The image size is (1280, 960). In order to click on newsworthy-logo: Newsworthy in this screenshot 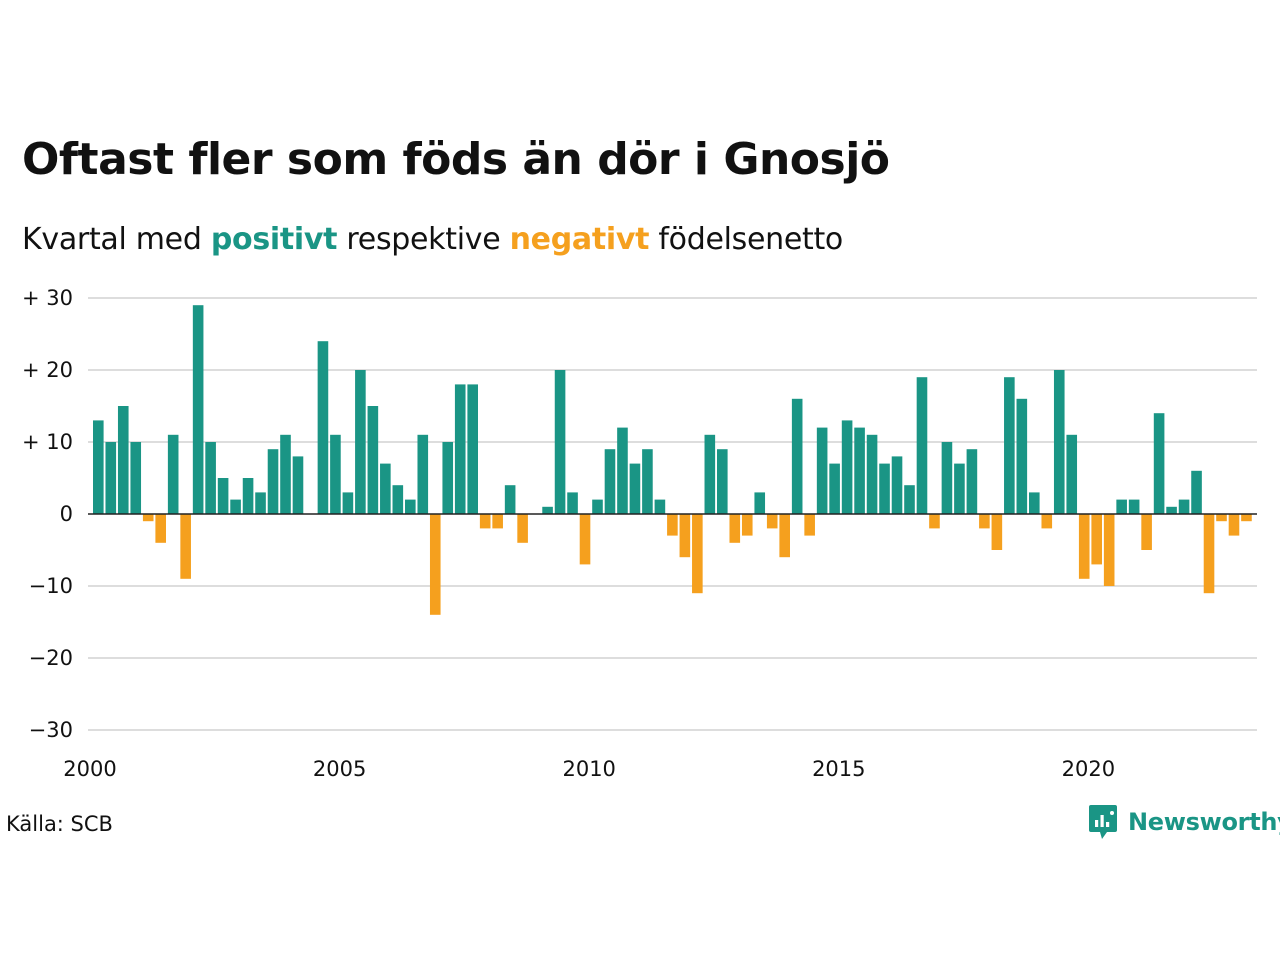, I will do `click(1184, 822)`.